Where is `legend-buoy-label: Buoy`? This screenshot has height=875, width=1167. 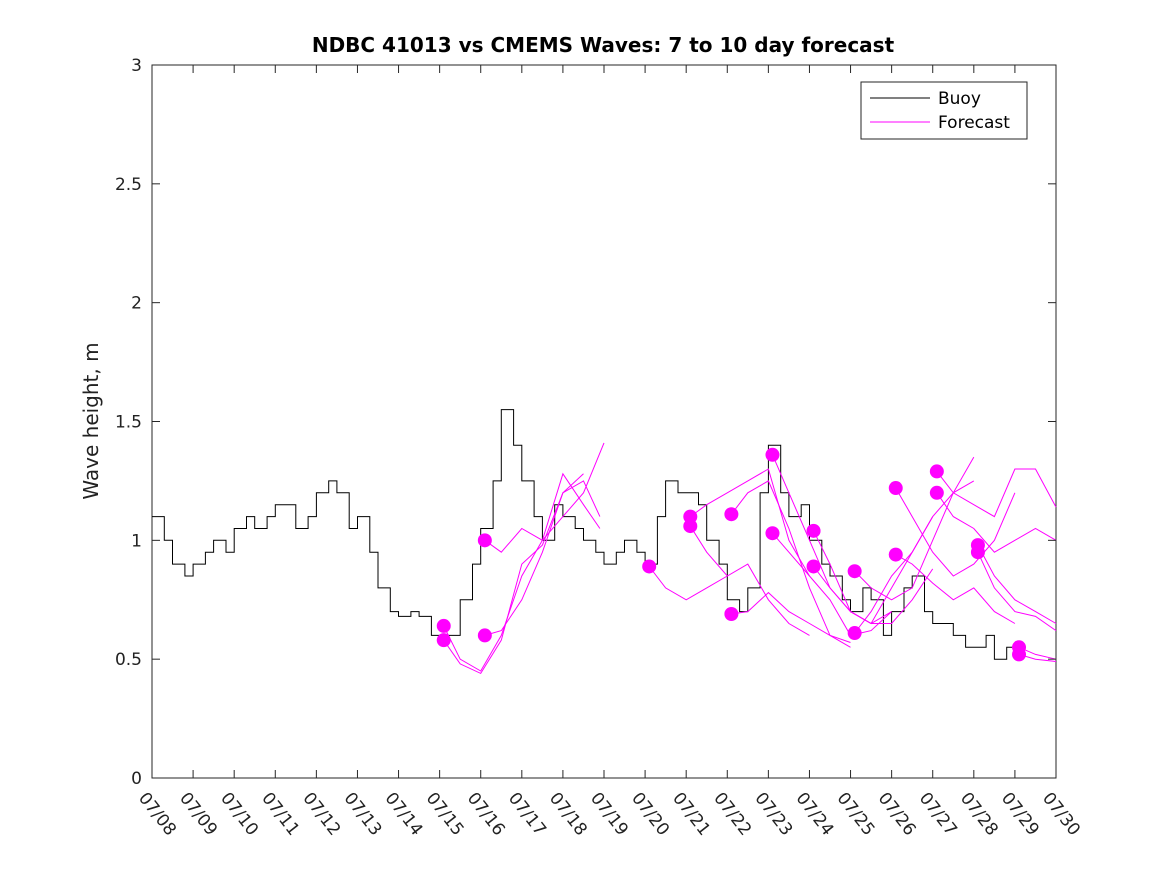
legend-buoy-label: Buoy is located at coordinates (959, 99).